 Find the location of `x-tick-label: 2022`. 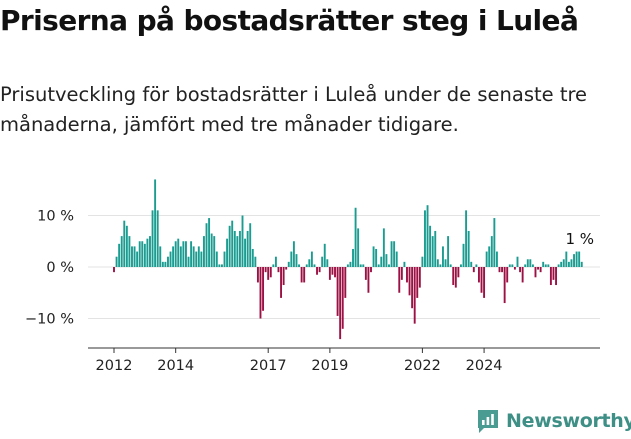

x-tick-label: 2022 is located at coordinates (422, 366).